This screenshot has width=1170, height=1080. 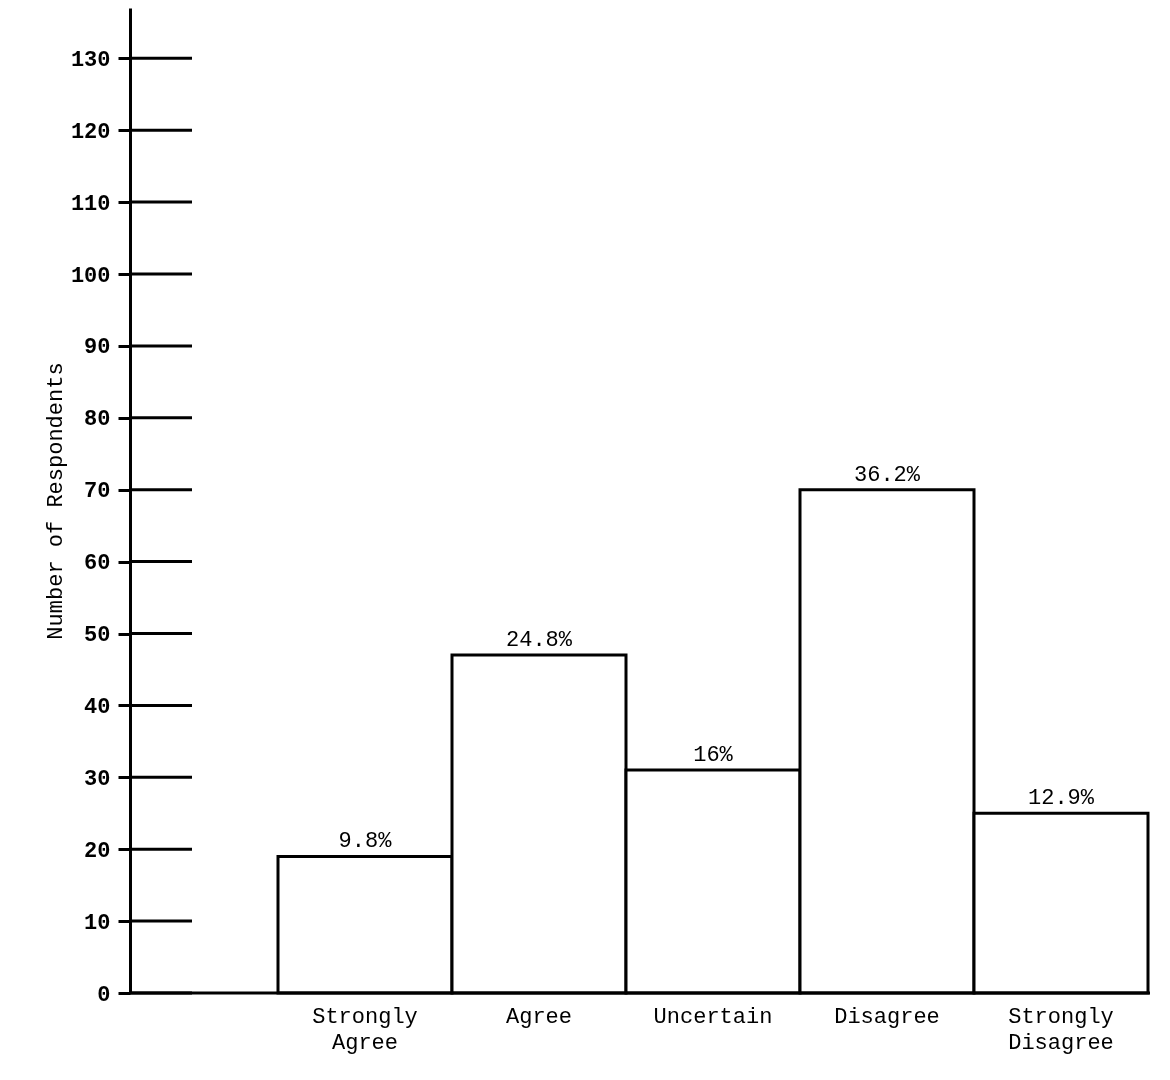 What do you see at coordinates (365, 842) in the screenshot?
I see `annotation: 9.8%` at bounding box center [365, 842].